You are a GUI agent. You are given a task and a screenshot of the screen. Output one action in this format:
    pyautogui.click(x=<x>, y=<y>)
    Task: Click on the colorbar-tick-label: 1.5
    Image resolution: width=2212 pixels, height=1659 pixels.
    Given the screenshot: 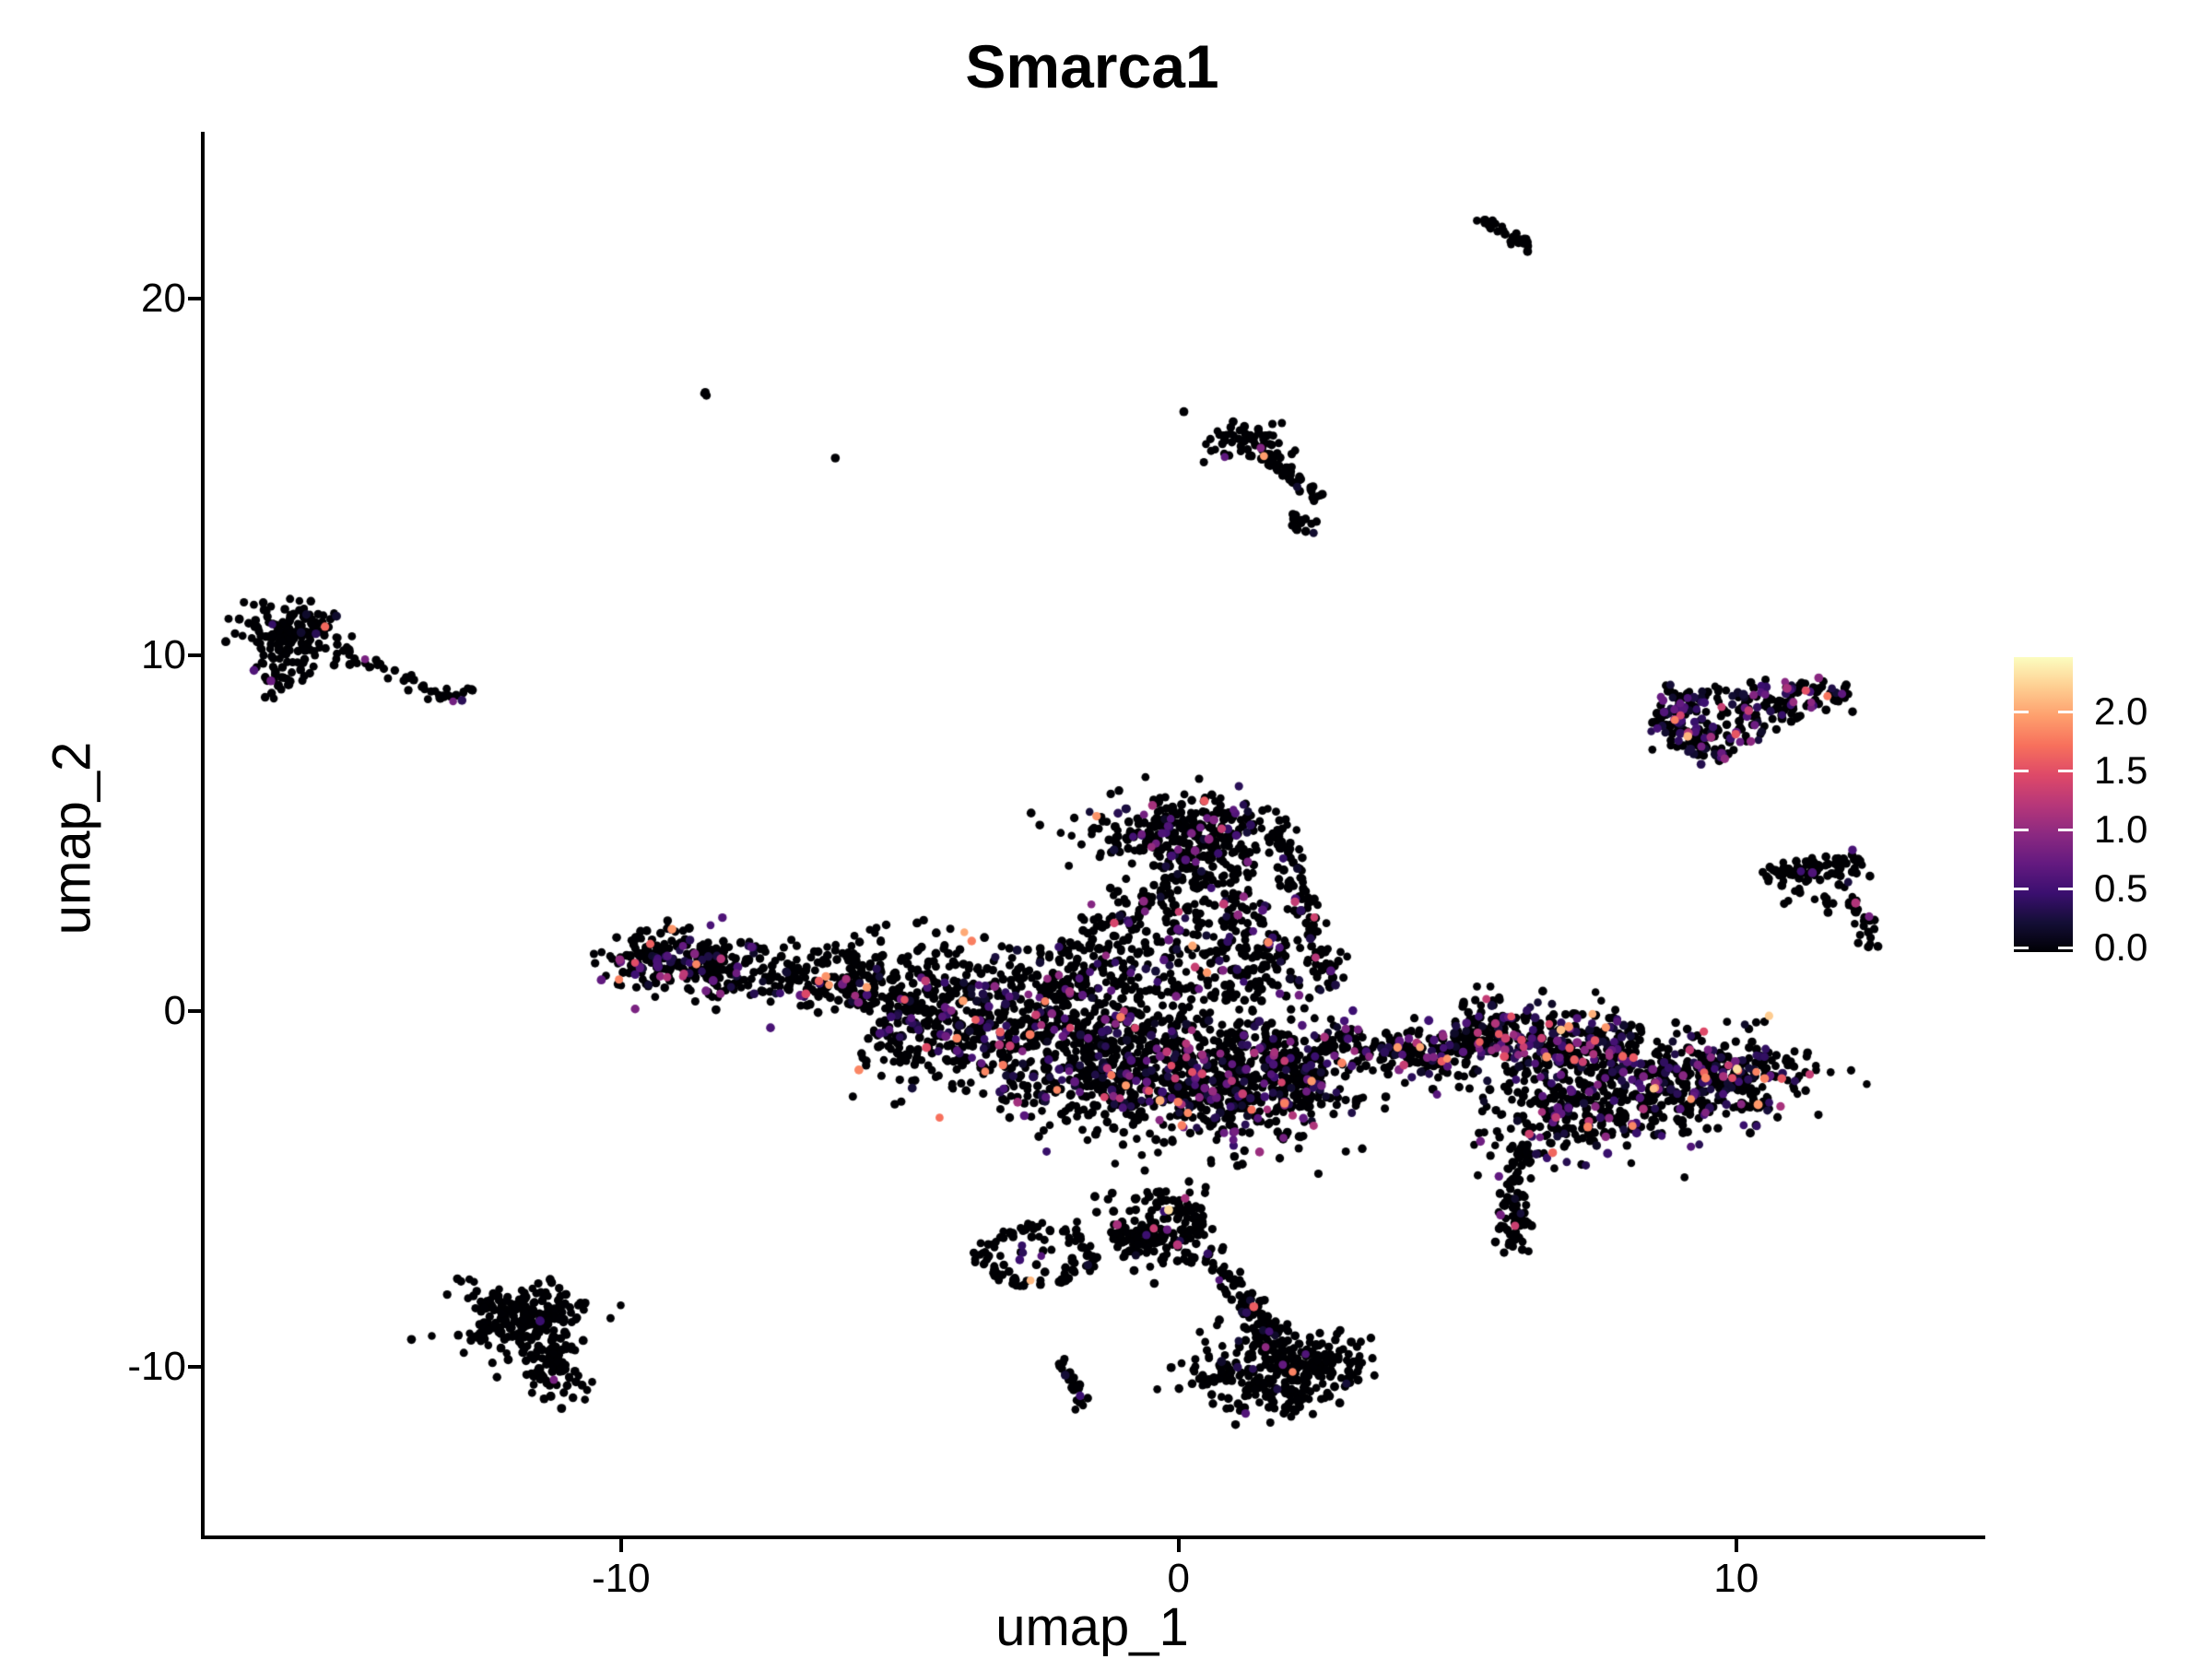 What is the action you would take?
    pyautogui.click(x=2121, y=770)
    